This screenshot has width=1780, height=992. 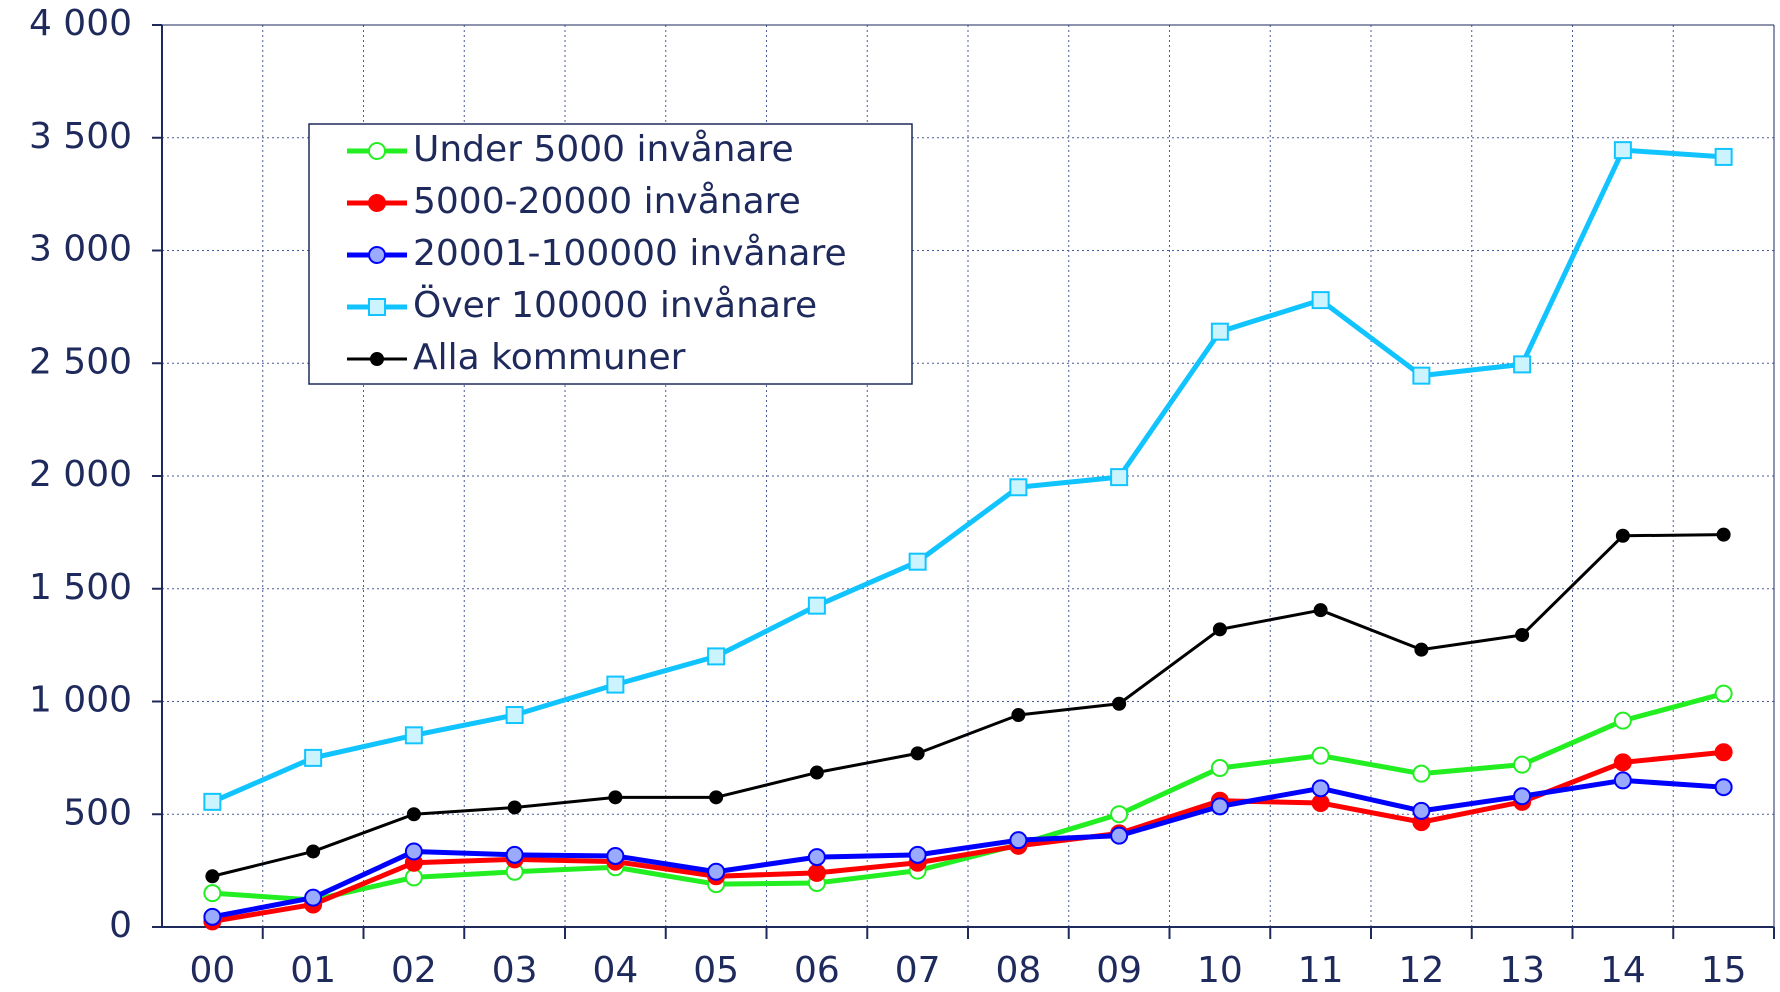 I want to click on x-tick-label: 00, so click(x=212, y=970).